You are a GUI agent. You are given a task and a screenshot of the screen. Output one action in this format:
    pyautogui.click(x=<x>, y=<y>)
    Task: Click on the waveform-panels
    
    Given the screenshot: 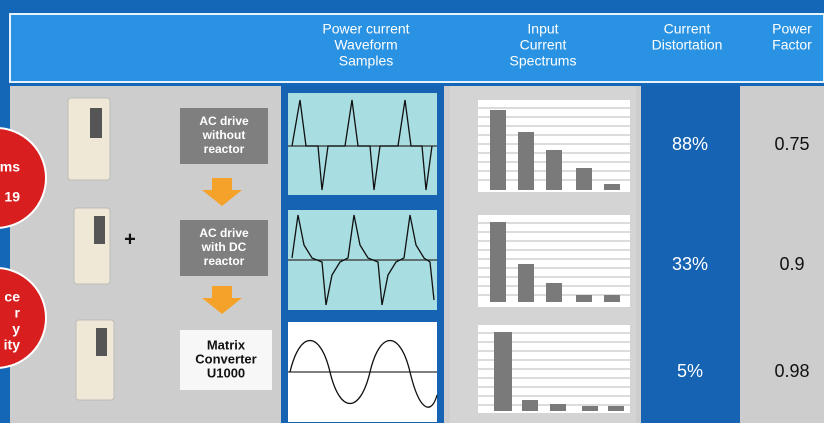 What is the action you would take?
    pyautogui.click(x=363, y=257)
    